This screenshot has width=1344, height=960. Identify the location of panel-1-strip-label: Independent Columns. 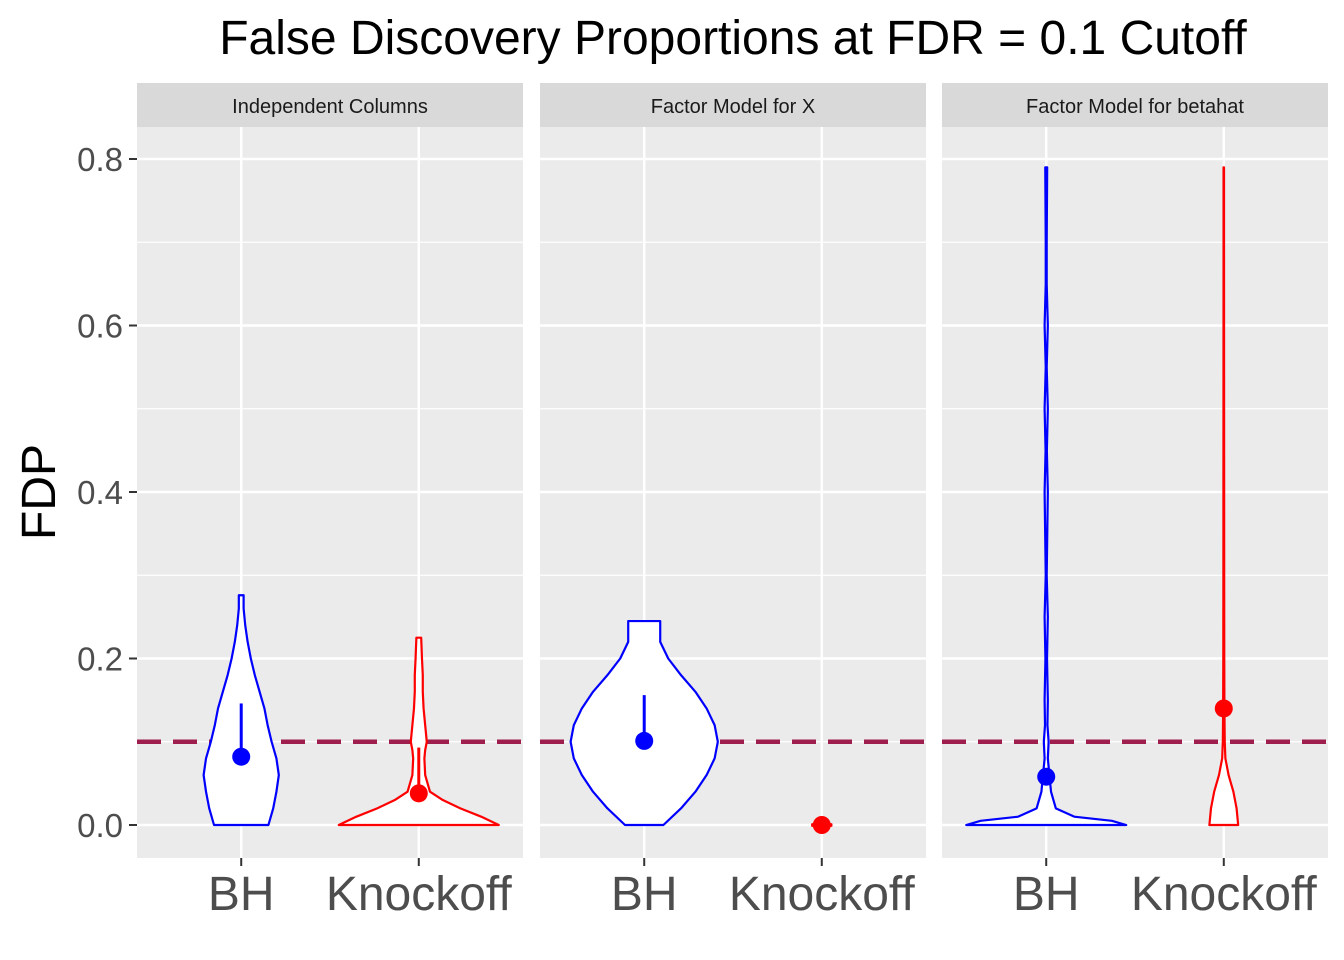
(330, 107).